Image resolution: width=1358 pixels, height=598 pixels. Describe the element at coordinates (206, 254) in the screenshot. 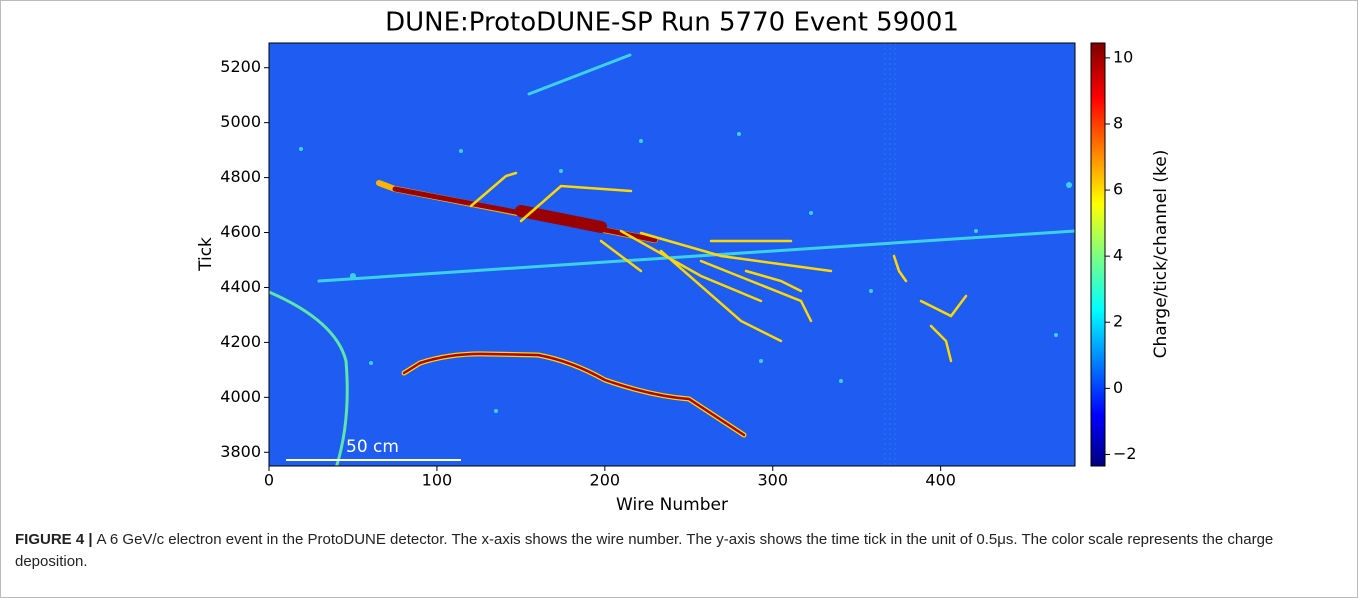

I see `y-axis-label: Tick` at that location.